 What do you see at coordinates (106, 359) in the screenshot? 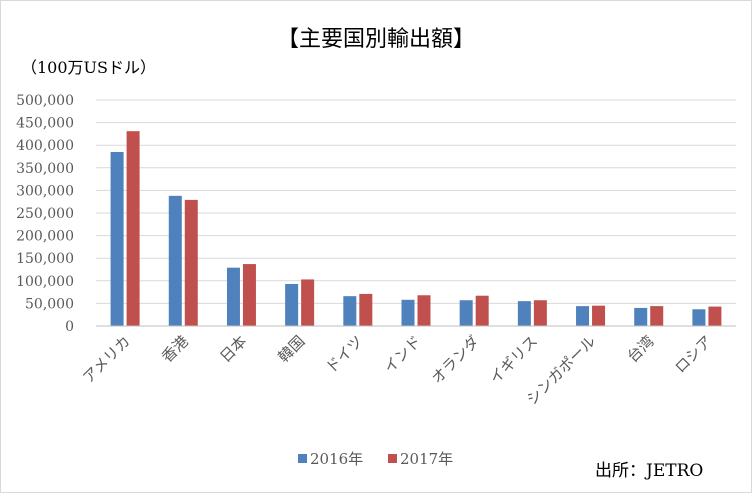
I see `x-category-label: アメリカ` at bounding box center [106, 359].